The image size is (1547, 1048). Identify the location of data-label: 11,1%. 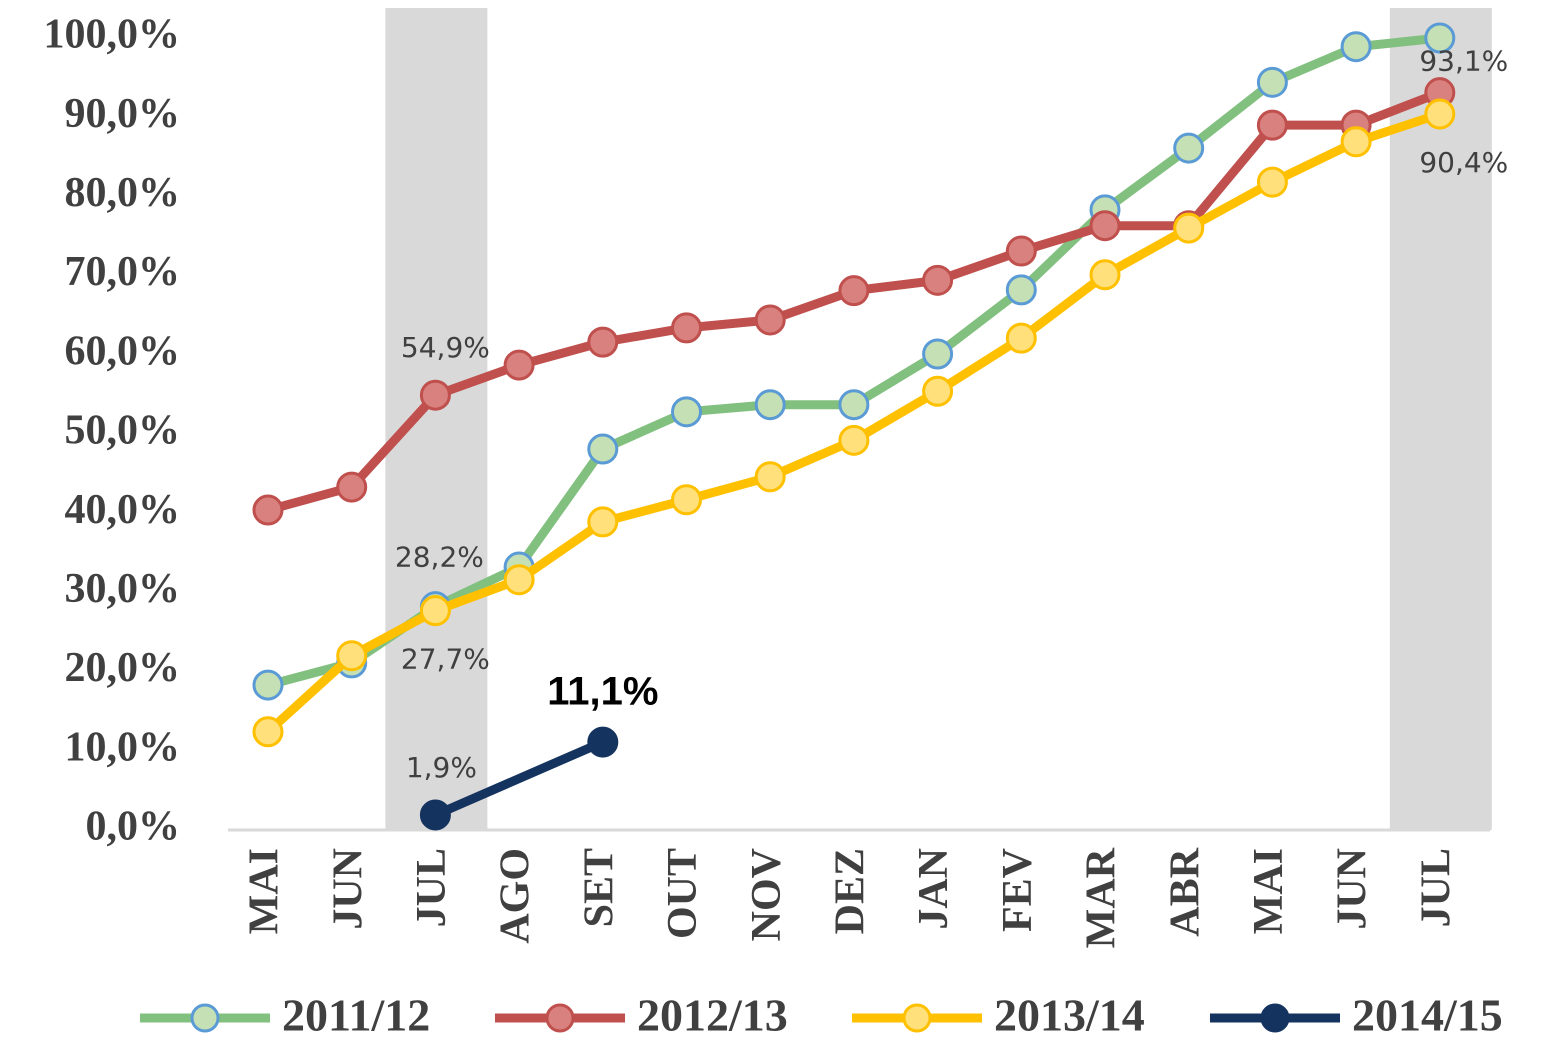
(602, 692).